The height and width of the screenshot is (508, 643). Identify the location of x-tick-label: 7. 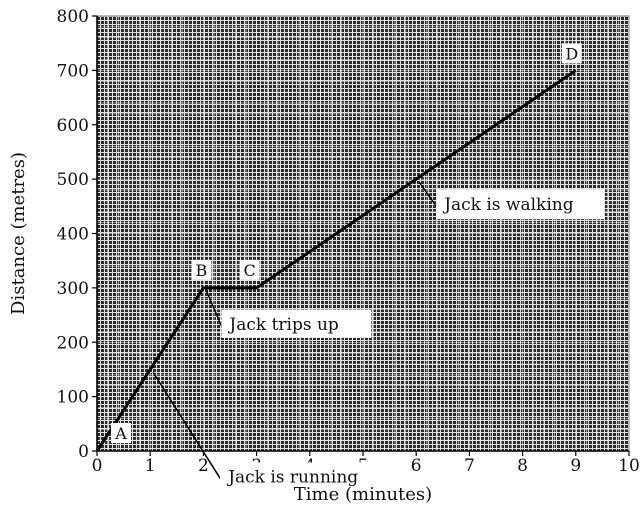
(469, 466).